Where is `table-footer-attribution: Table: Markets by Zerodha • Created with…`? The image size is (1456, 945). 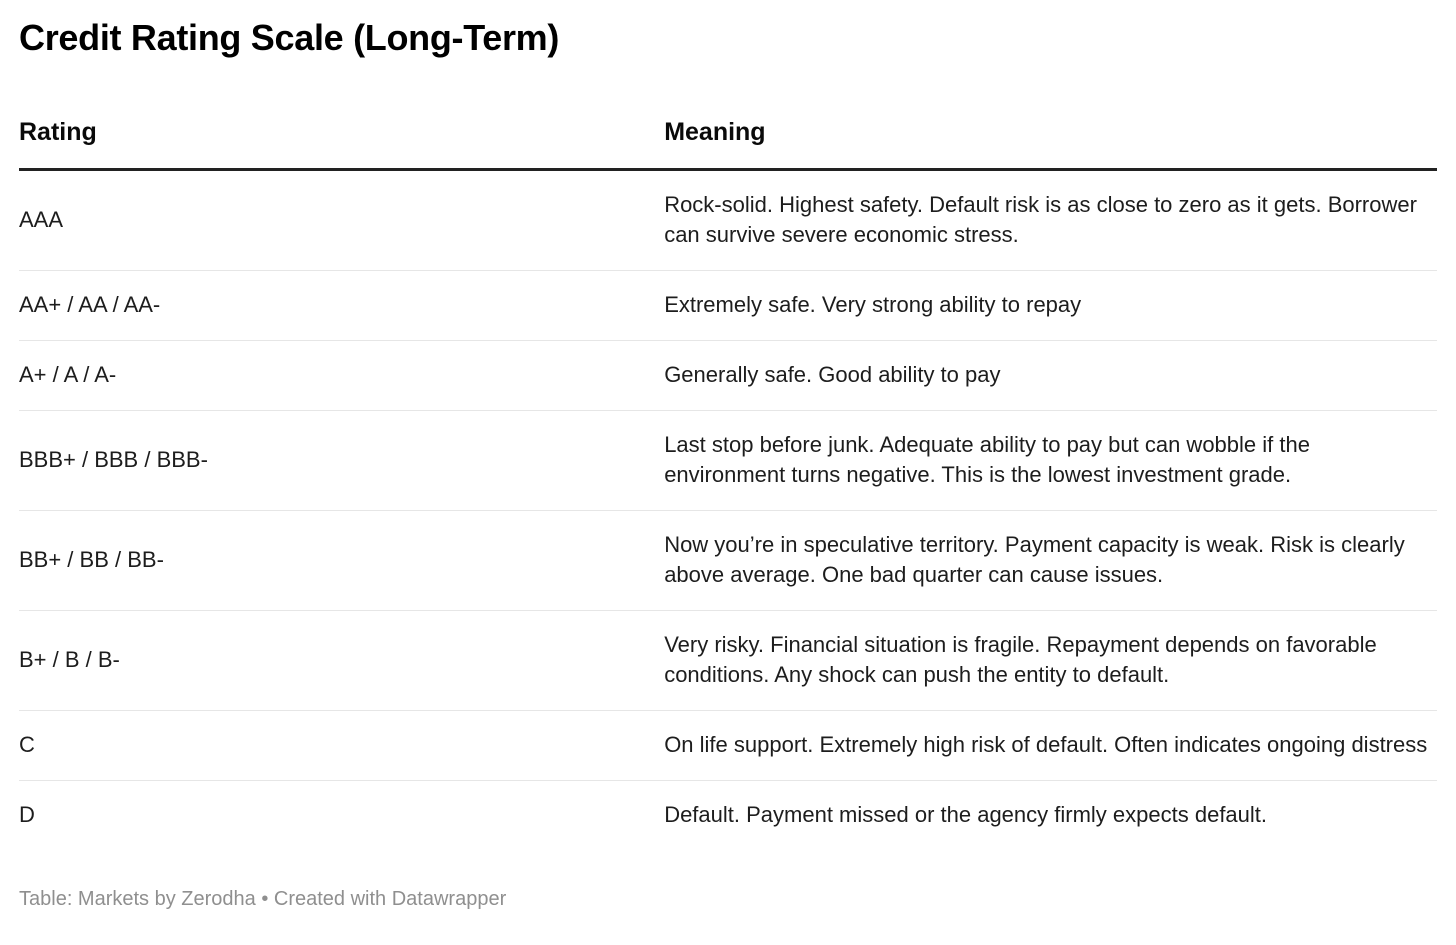
table-footer-attribution: Table: Markets by Zerodha • Created with… is located at coordinates (263, 899).